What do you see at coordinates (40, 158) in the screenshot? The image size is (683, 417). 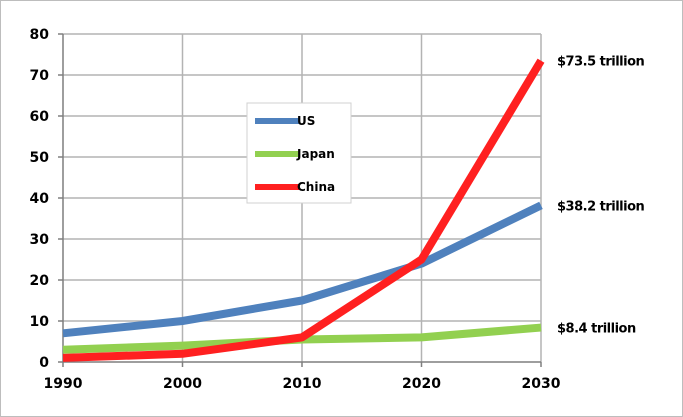 I see `y-tick-label: 50` at bounding box center [40, 158].